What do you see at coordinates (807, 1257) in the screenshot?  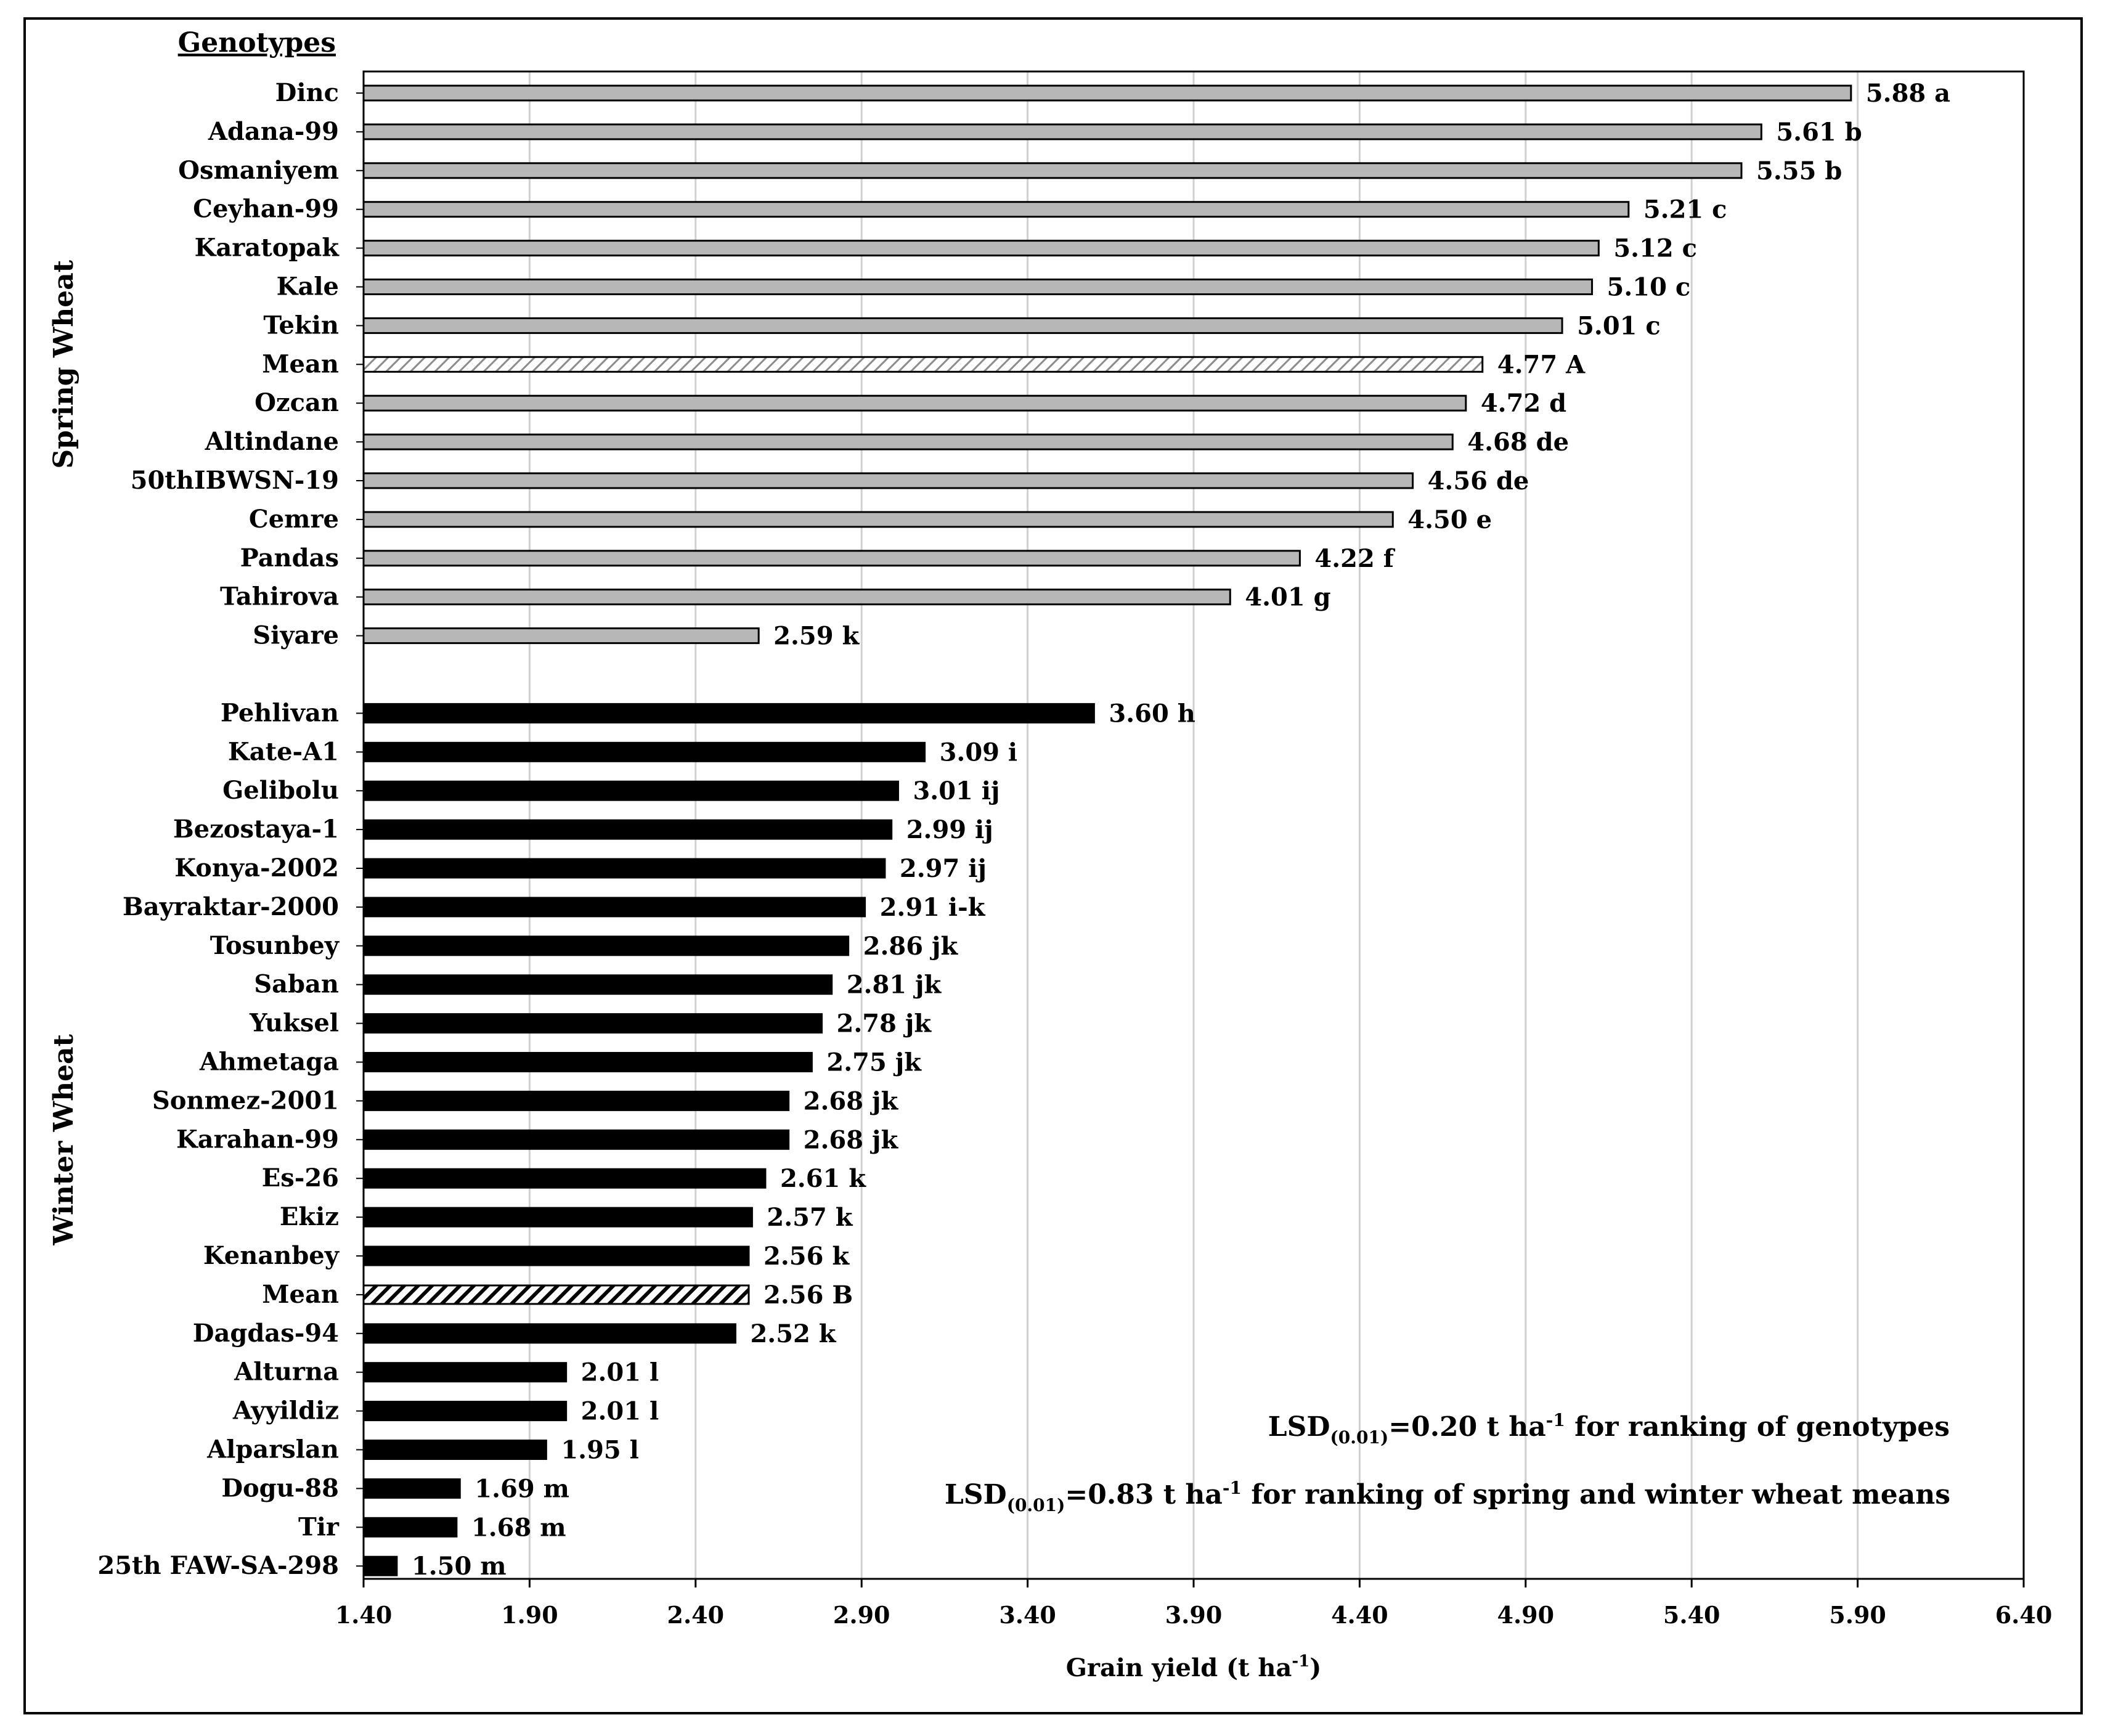 I see `data-label-winter-wheat-kenanbey-14: 2.56 k` at bounding box center [807, 1257].